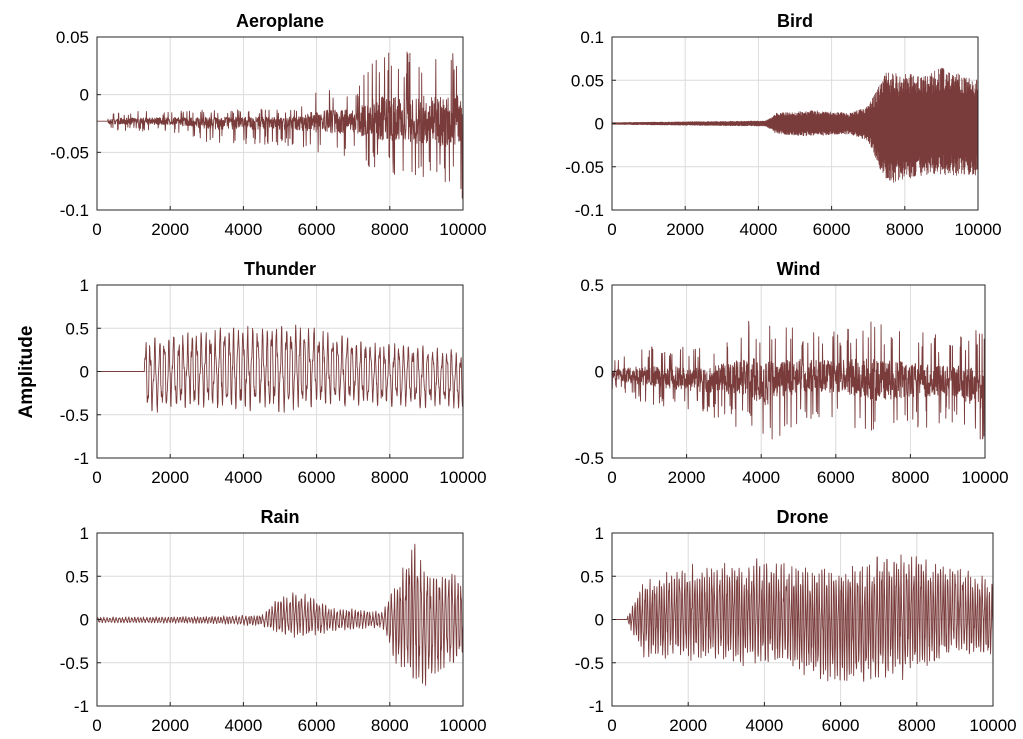 This screenshot has width=1023, height=739. What do you see at coordinates (26, 372) in the screenshot?
I see `figure-ylabel: Amplitude` at bounding box center [26, 372].